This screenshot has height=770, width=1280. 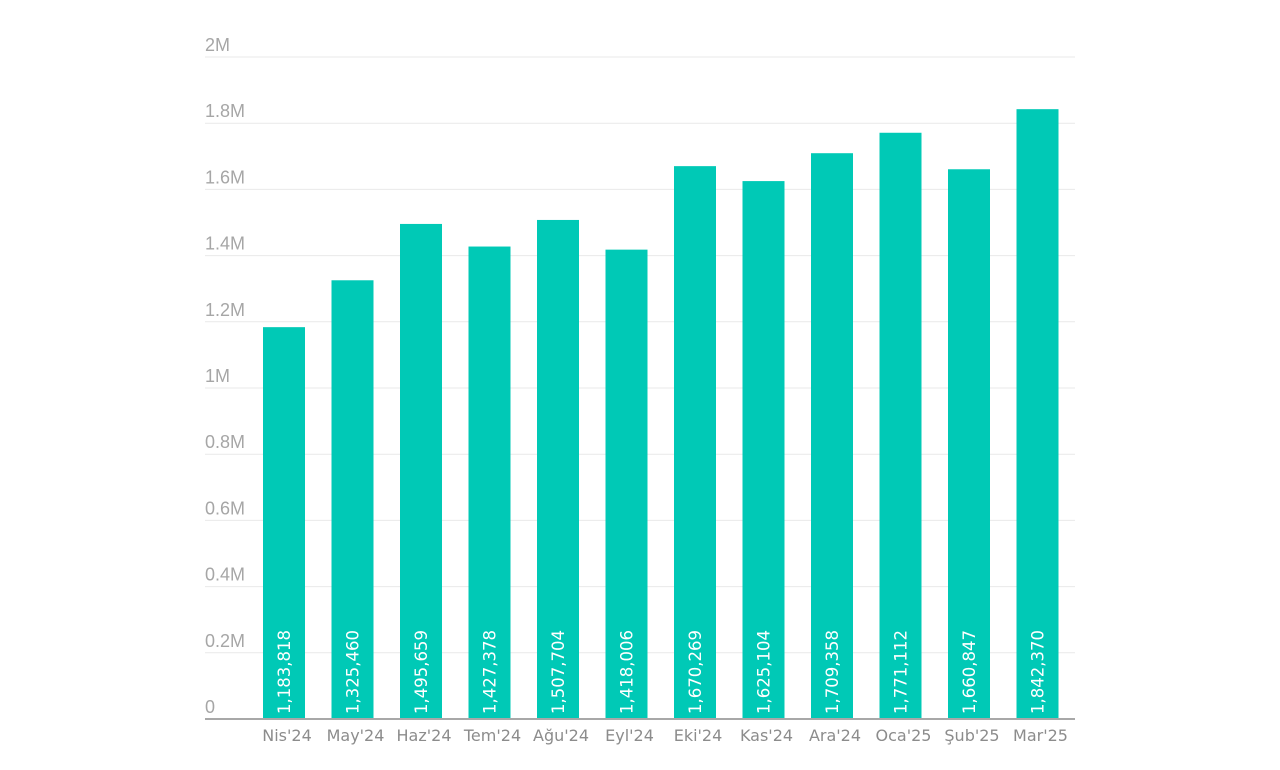 What do you see at coordinates (225, 244) in the screenshot?
I see `y-tick-label: 1.4M` at bounding box center [225, 244].